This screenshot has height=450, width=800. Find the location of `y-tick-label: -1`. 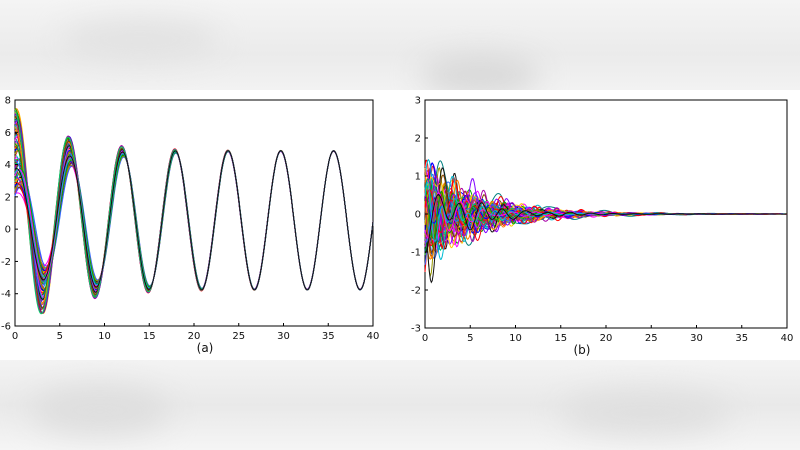

y-tick-label: -1 is located at coordinates (416, 253).